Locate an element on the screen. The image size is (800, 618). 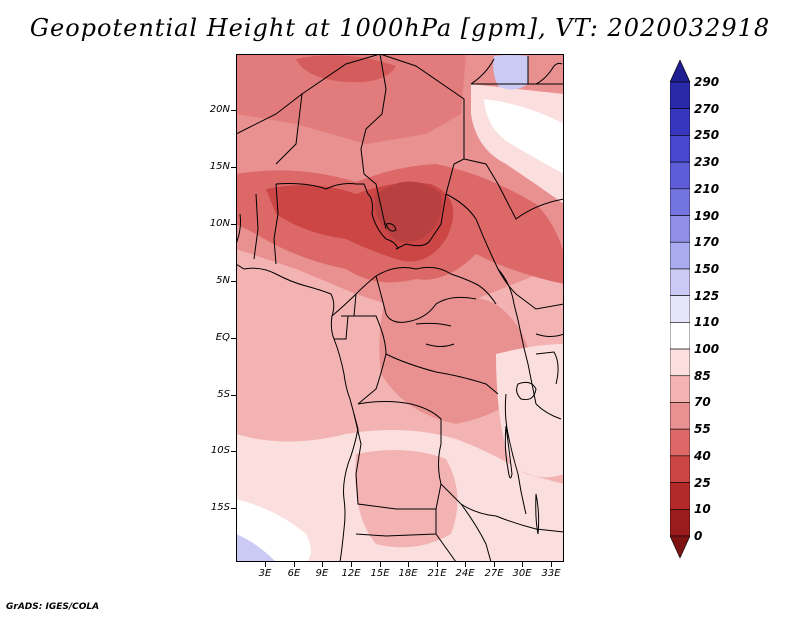
x-tick-label: 9E is located at coordinates (322, 573).